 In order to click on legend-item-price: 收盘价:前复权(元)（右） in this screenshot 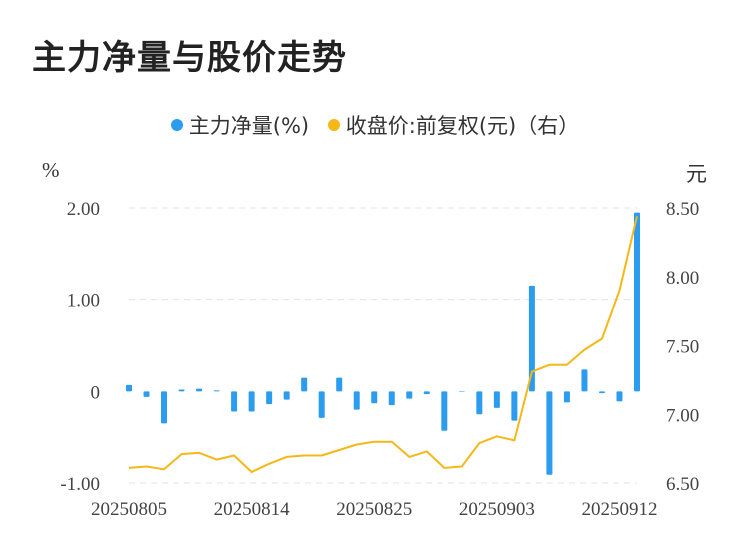, I will do `click(453, 125)`.